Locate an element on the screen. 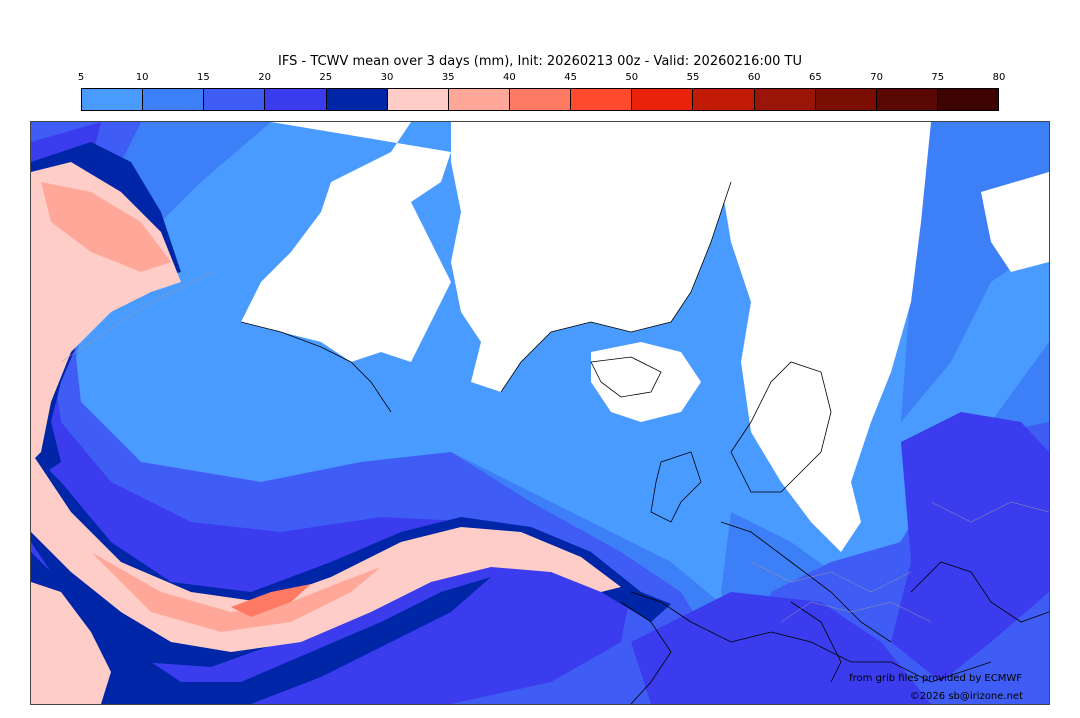 This screenshot has width=1080, height=718. dry-greenland is located at coordinates (591, 257).